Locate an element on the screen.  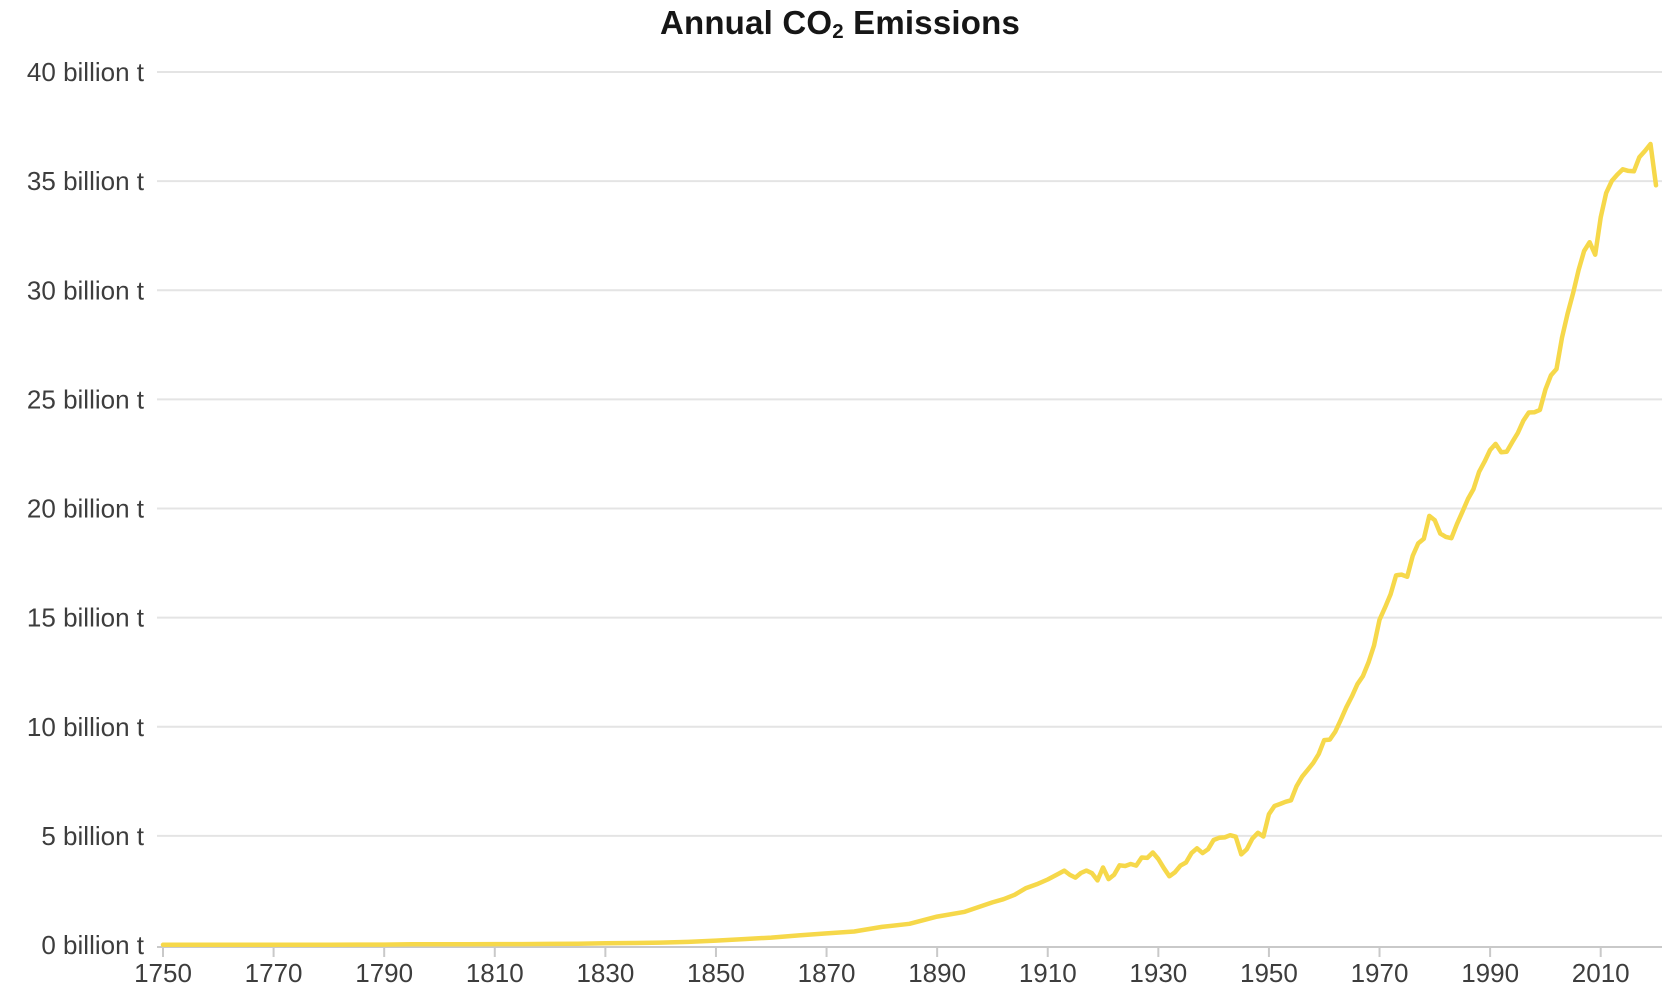
x-axis-label: 1770 is located at coordinates (274, 973).